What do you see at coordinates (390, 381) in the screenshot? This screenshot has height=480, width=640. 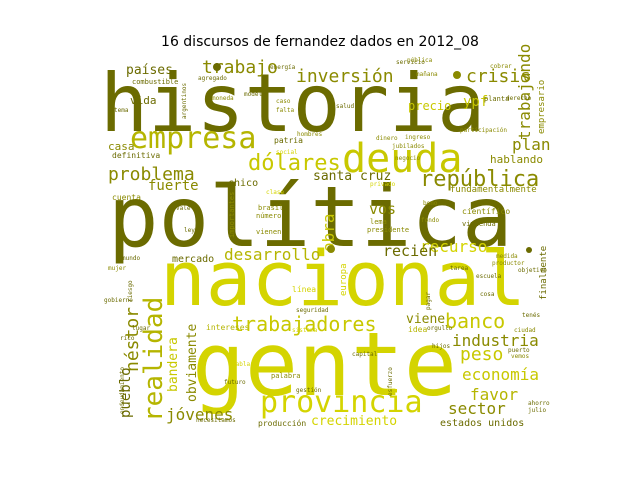 I see `word-esfuerzo: esfuerzo` at bounding box center [390, 381].